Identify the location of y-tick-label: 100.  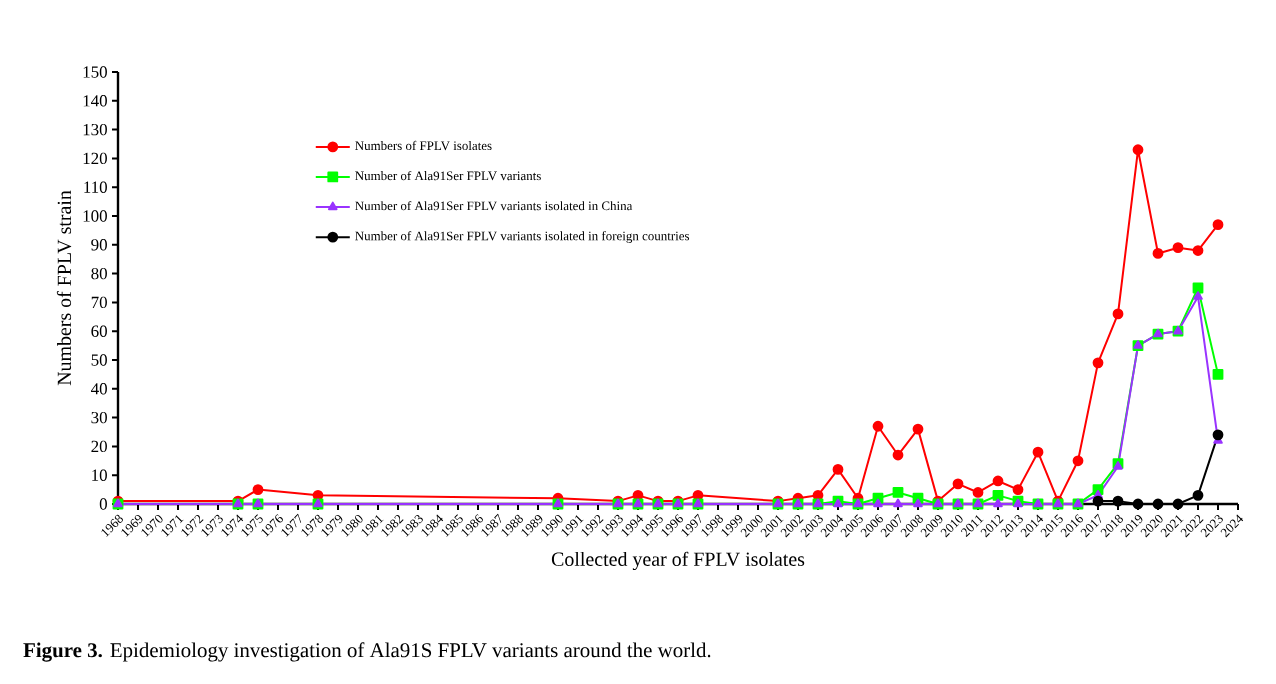
(95, 216).